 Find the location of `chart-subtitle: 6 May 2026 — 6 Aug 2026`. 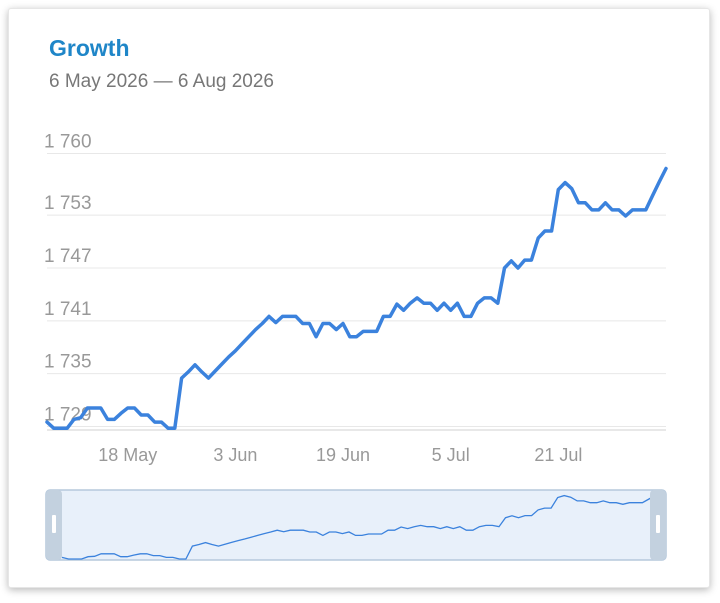

chart-subtitle: 6 May 2026 — 6 Aug 2026 is located at coordinates (161, 81).